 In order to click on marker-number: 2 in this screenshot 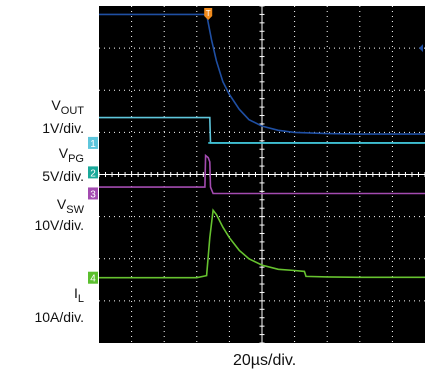, I will do `click(93, 173)`.